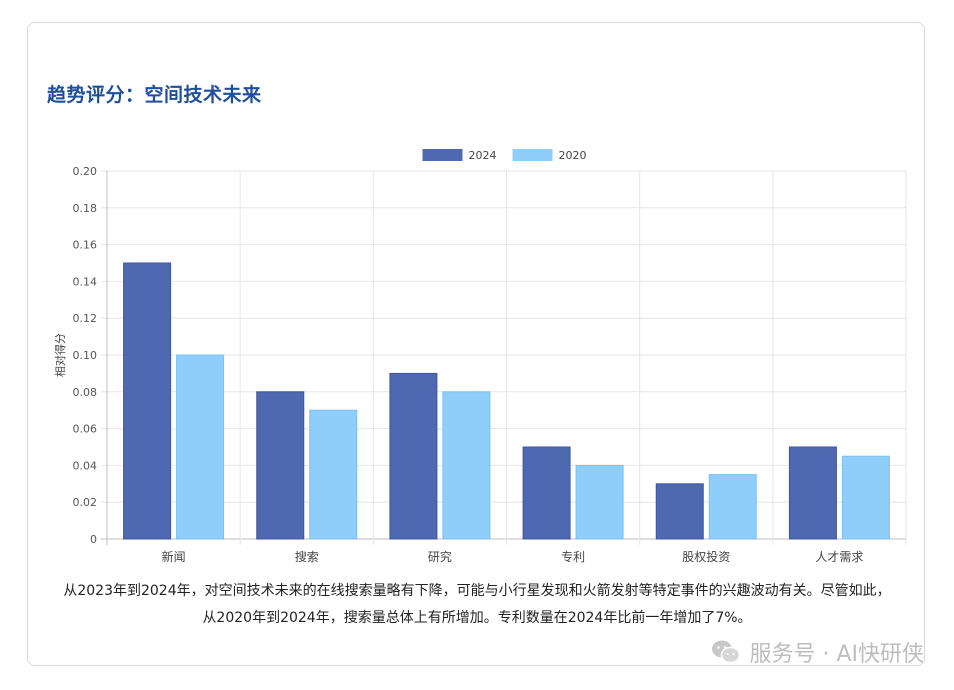 The image size is (954, 690). I want to click on y-tick-label: 0.04, so click(85, 465).